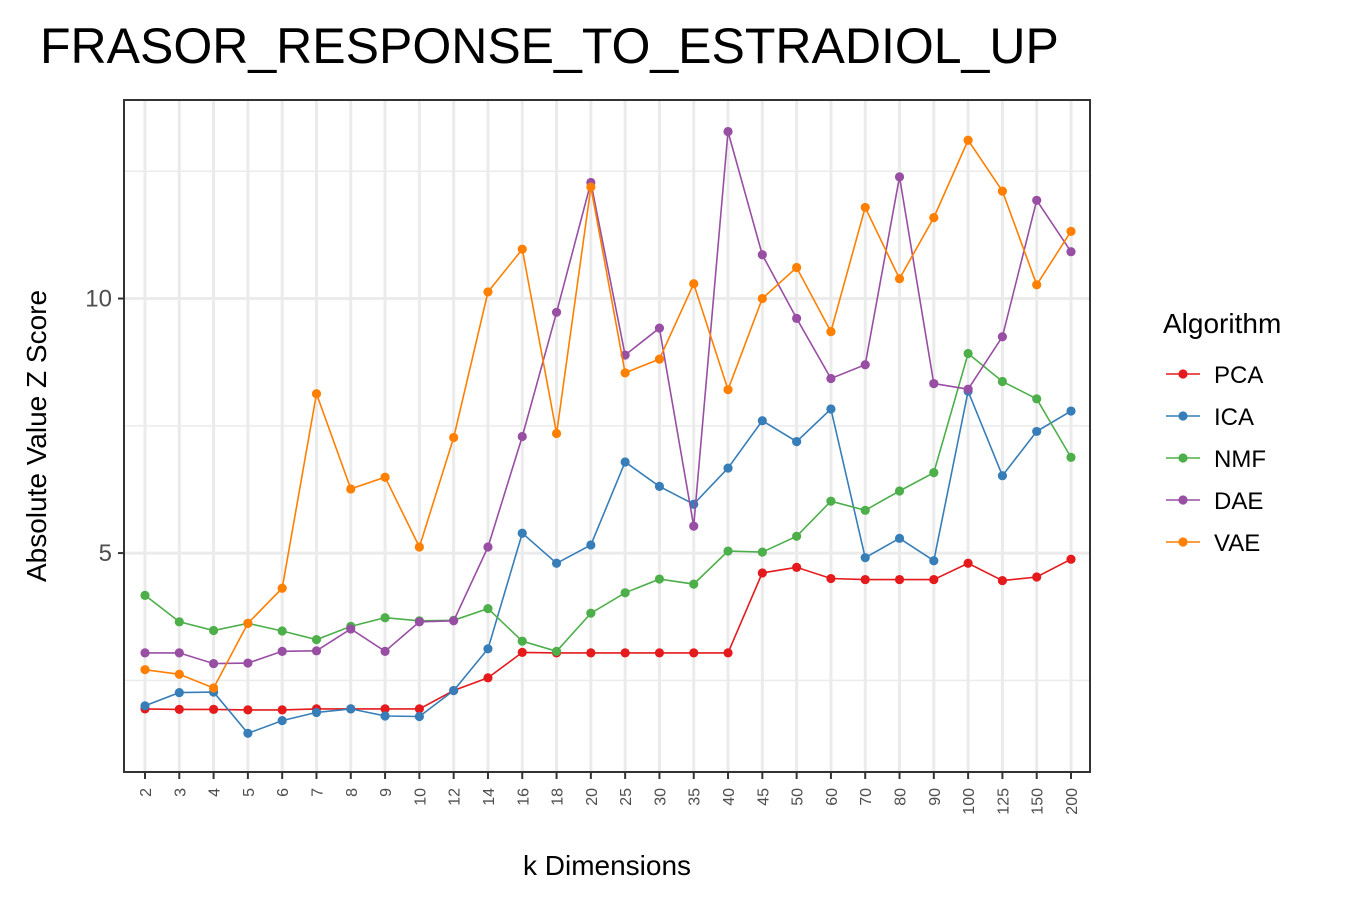 The image size is (1350, 900). I want to click on x-tick-label: 90, so click(935, 797).